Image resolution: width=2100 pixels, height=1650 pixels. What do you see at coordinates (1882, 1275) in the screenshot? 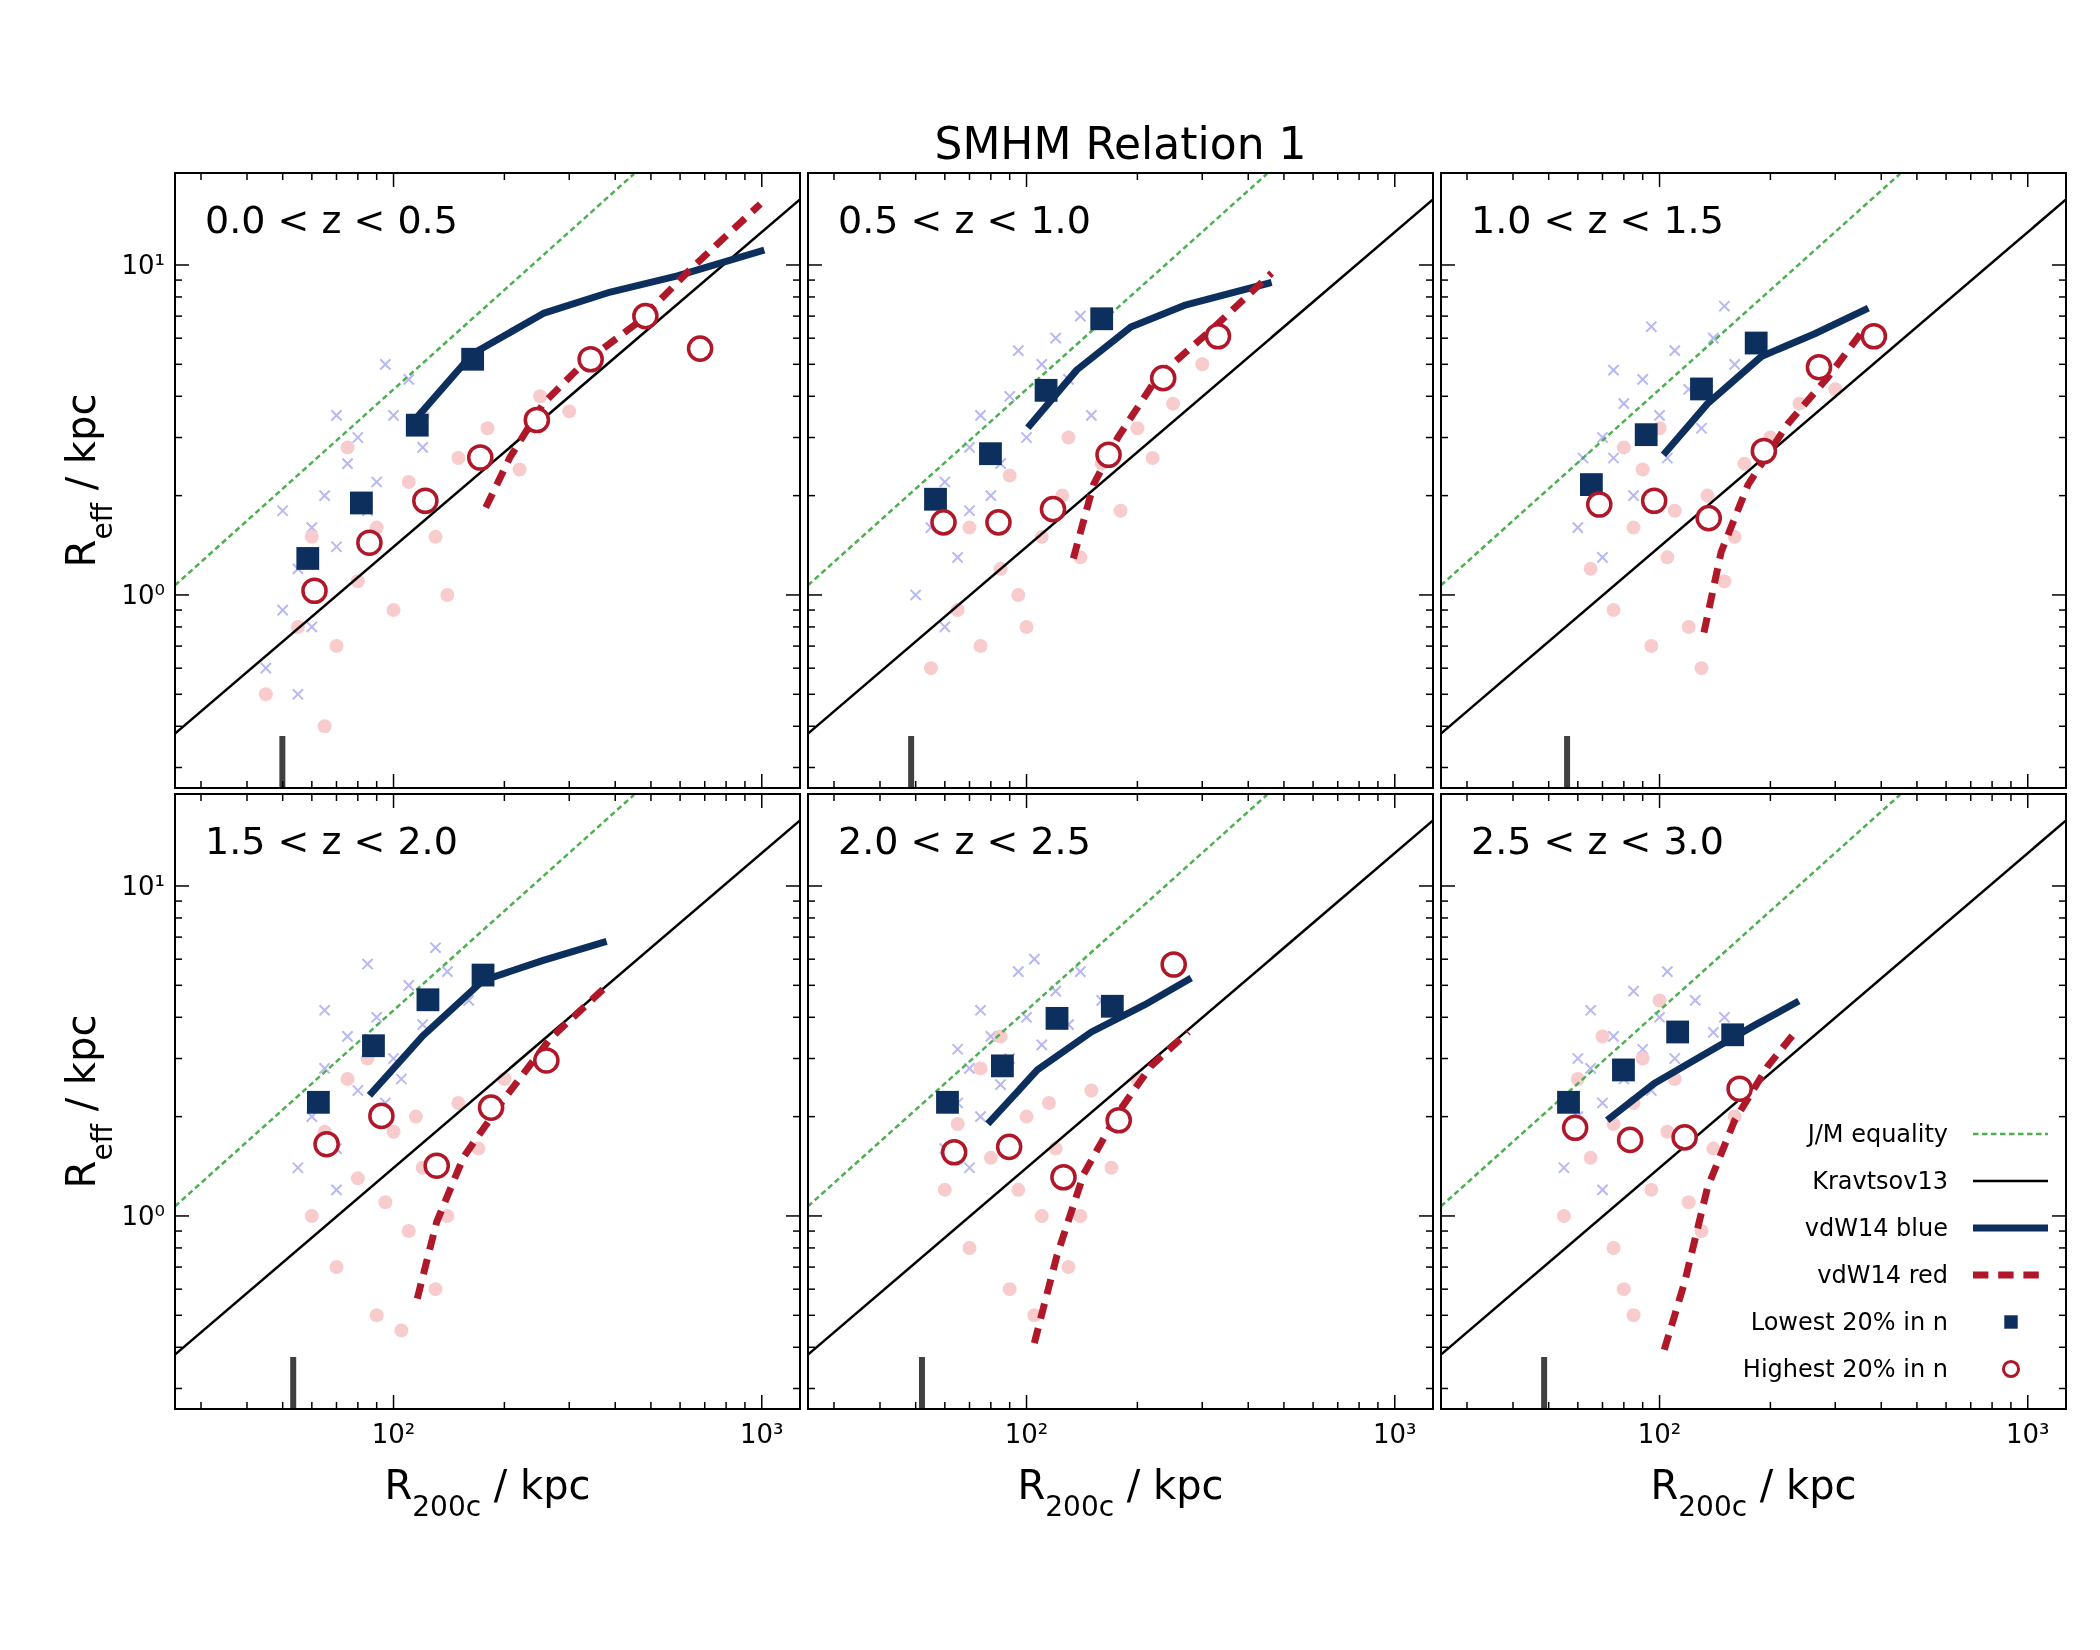
I see `legend-label: vdW14 red` at bounding box center [1882, 1275].